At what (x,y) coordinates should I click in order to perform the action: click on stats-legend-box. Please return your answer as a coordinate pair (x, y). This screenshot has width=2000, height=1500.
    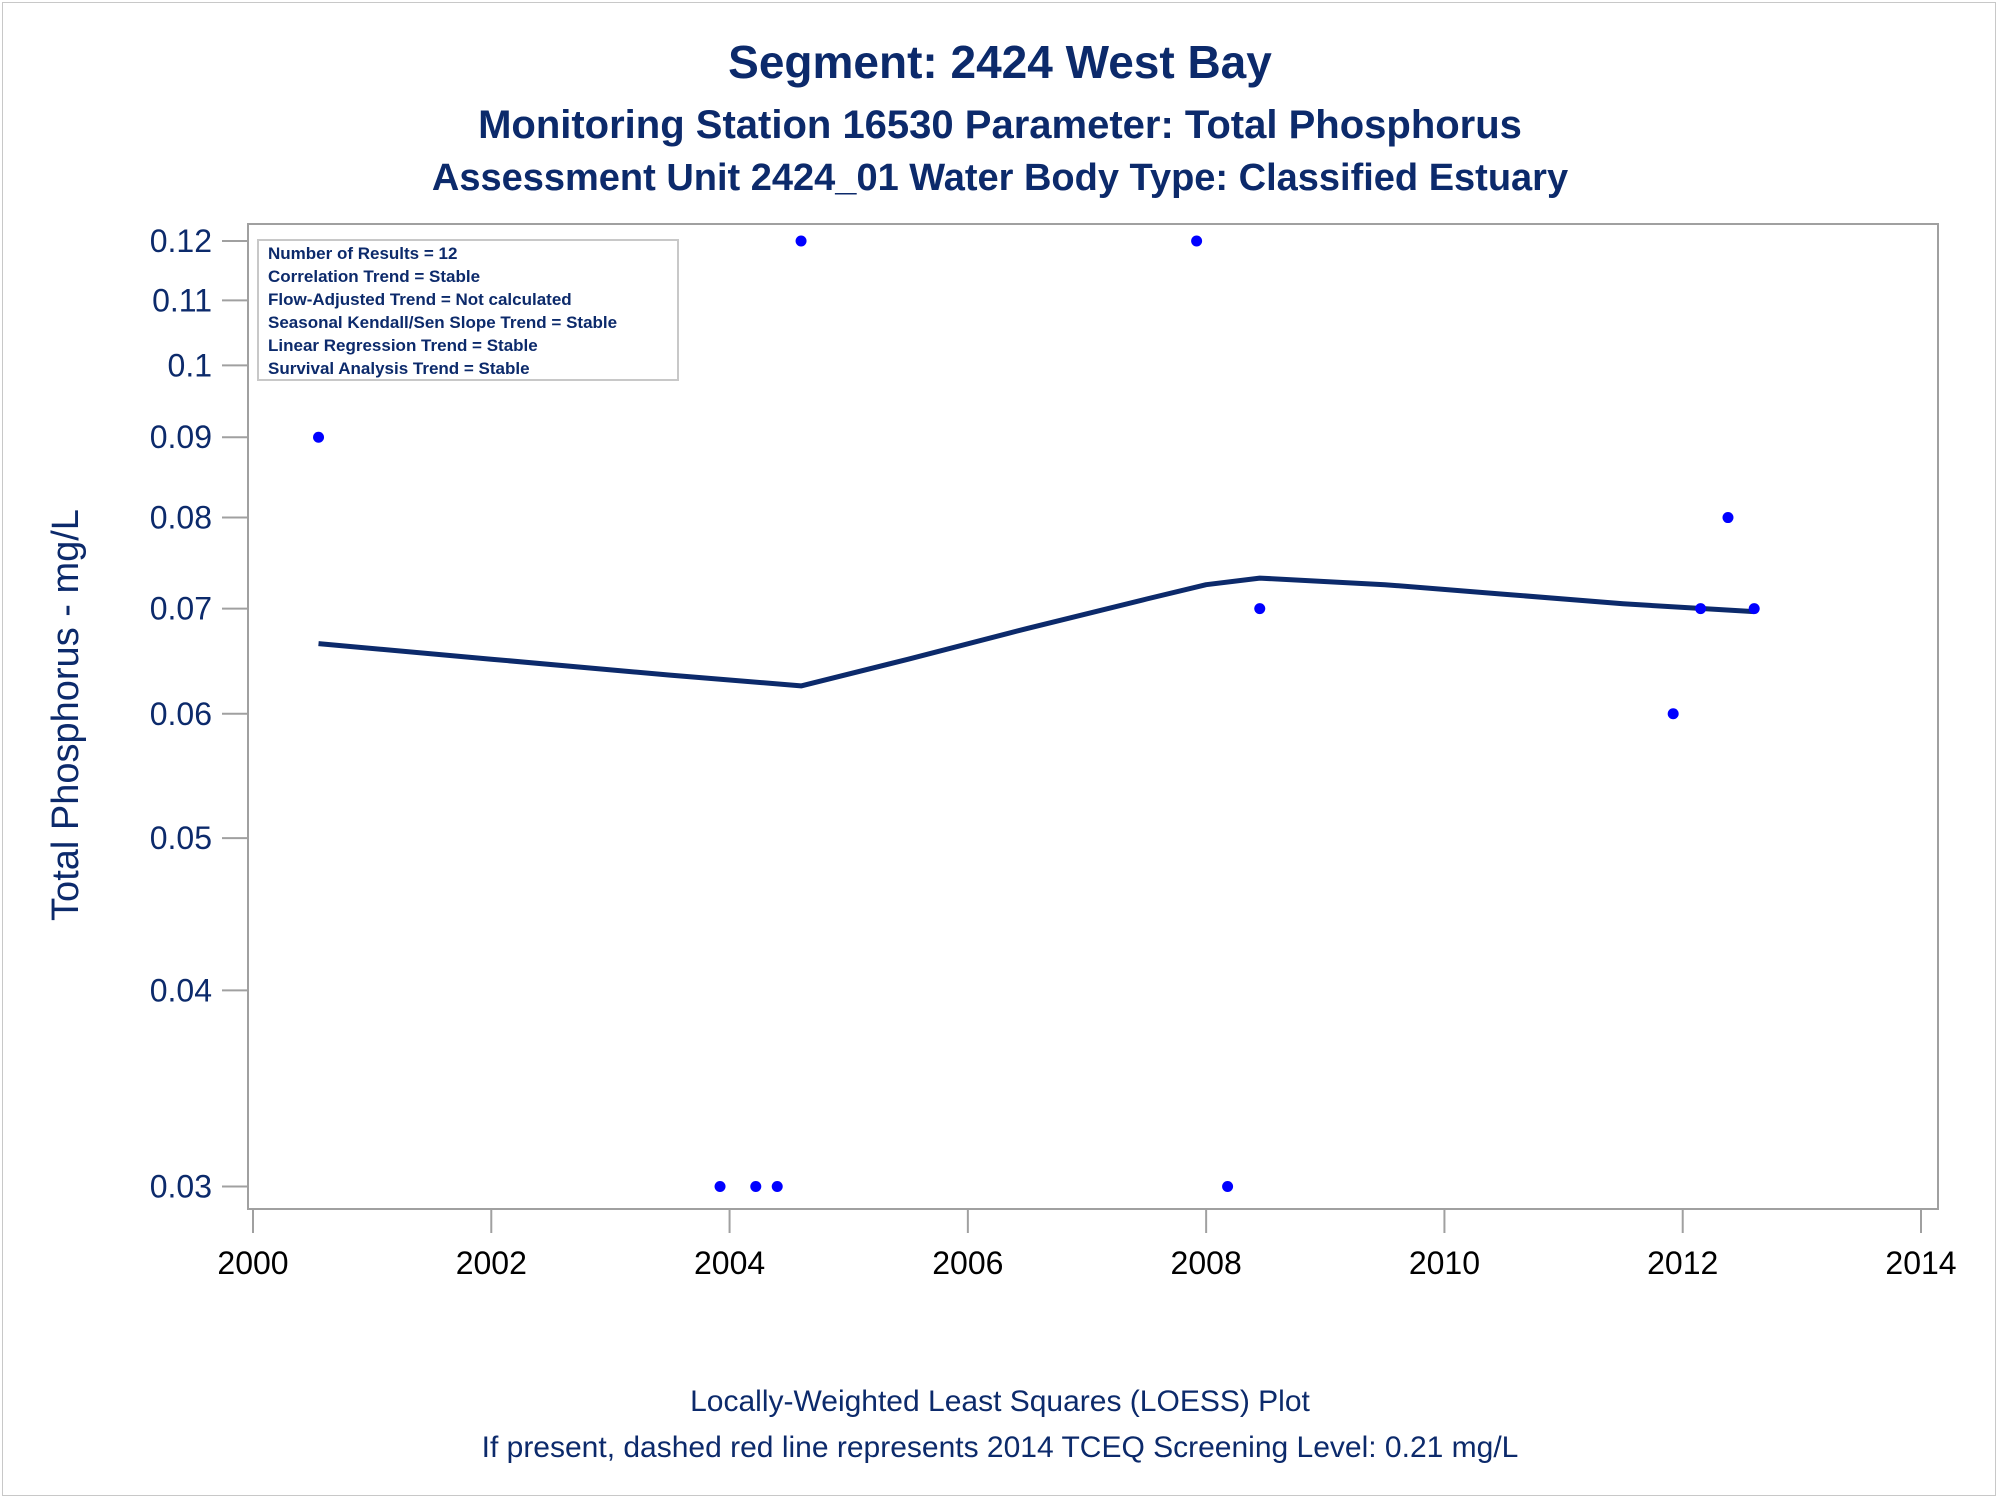
    Looking at the image, I should click on (468, 310).